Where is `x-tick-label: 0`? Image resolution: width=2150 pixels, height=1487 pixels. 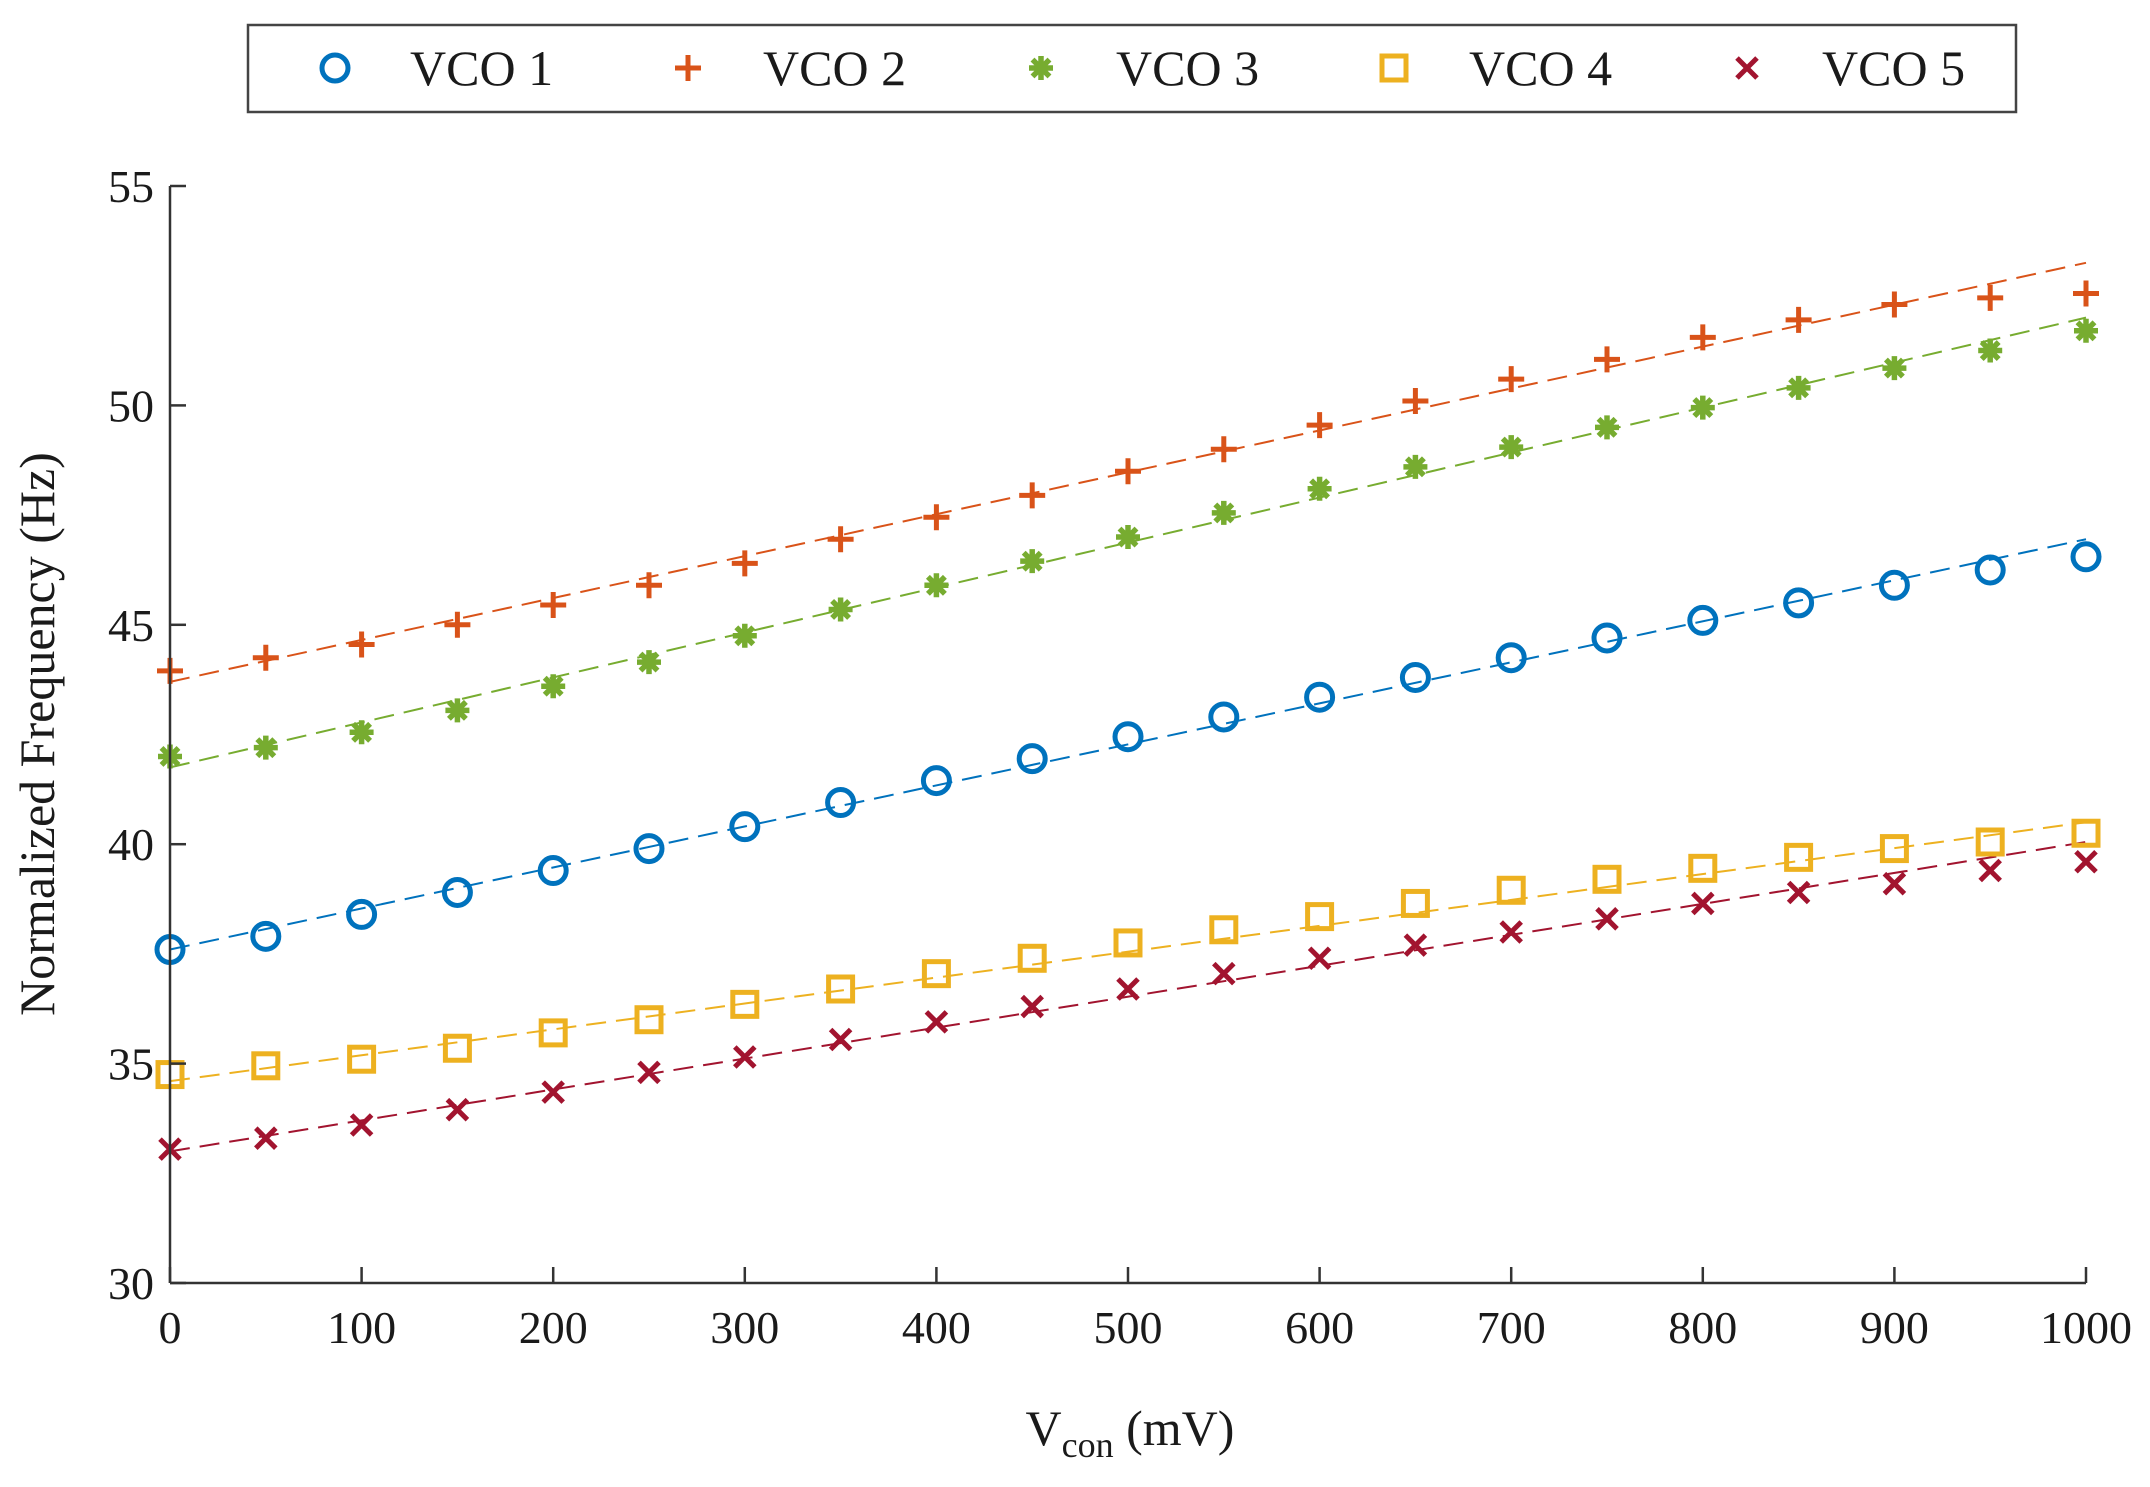
x-tick-label: 0 is located at coordinates (170, 1327).